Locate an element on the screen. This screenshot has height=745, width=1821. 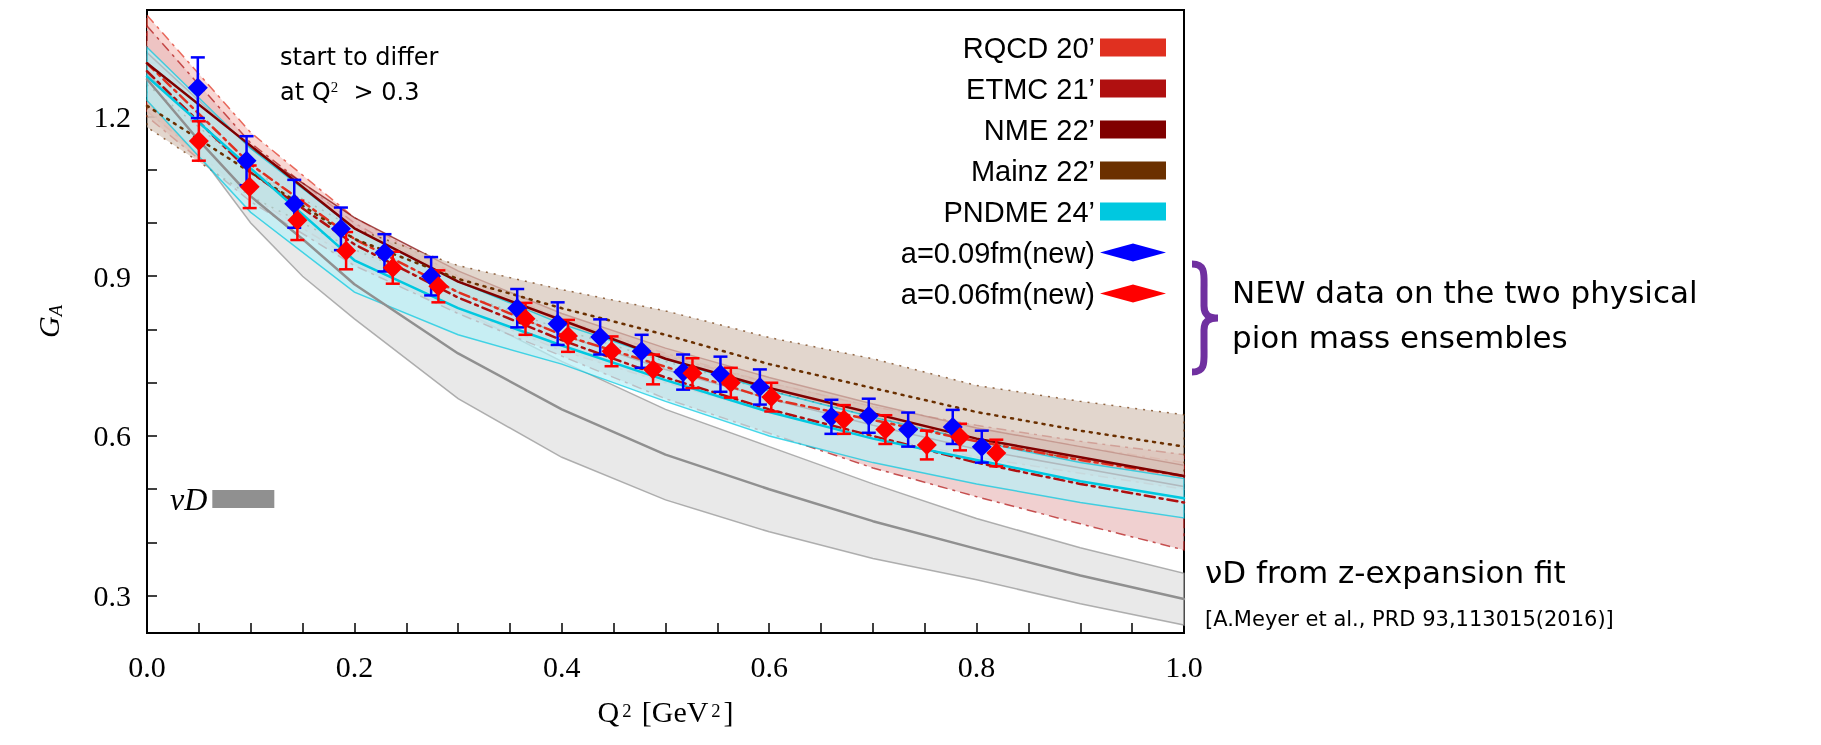
legend-label: νD is located at coordinates (189, 499).